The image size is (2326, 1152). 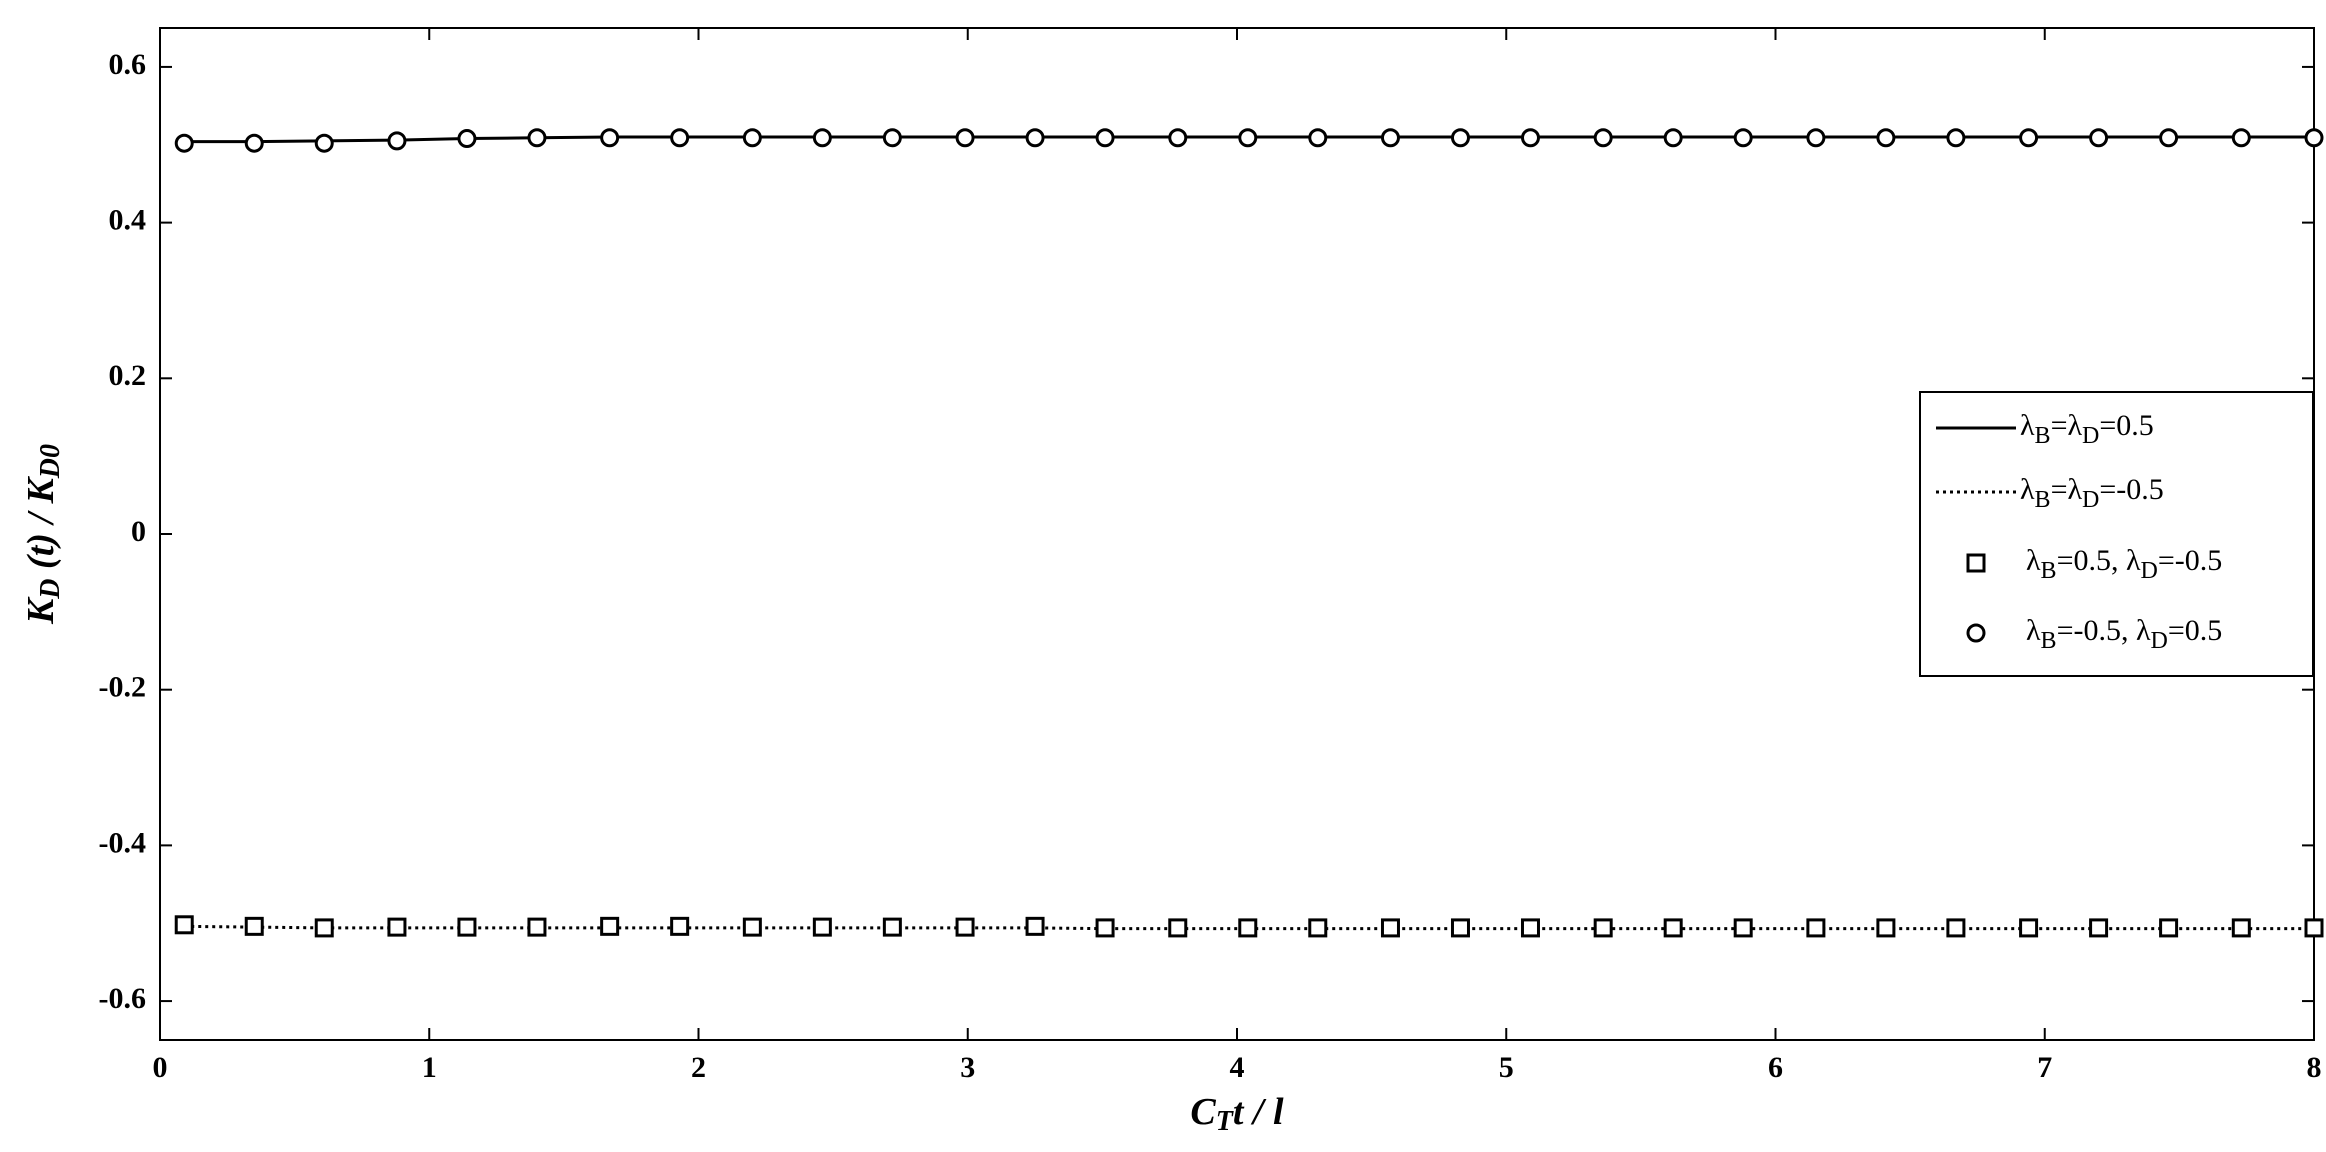 What do you see at coordinates (1237, 1067) in the screenshot?
I see `x-tick-label: 4` at bounding box center [1237, 1067].